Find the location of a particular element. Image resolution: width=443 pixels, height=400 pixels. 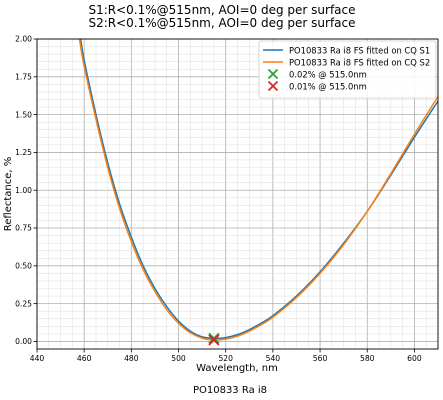

data-markers is located at coordinates (214, 339).